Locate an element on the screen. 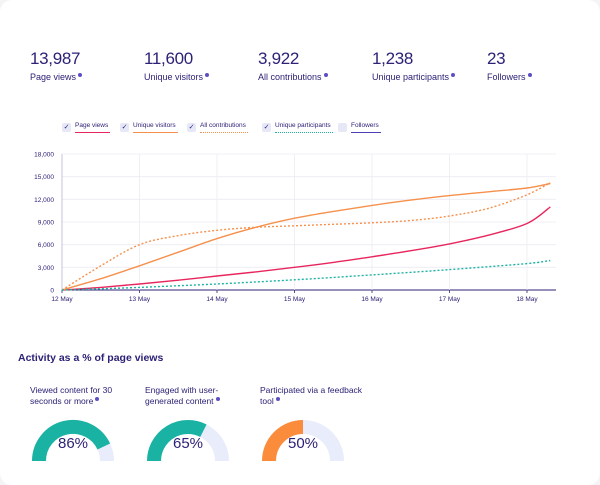  legend-label: Unique visitors is located at coordinates (154, 125).